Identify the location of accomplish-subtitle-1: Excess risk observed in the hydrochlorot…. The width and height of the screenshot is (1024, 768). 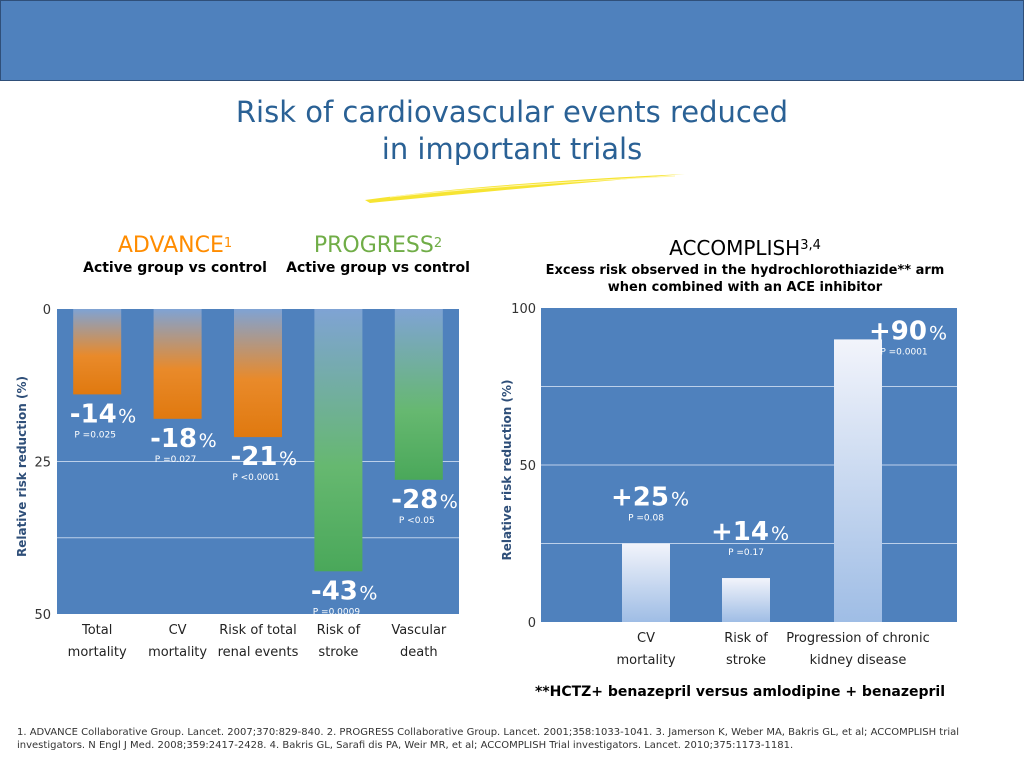
(745, 270).